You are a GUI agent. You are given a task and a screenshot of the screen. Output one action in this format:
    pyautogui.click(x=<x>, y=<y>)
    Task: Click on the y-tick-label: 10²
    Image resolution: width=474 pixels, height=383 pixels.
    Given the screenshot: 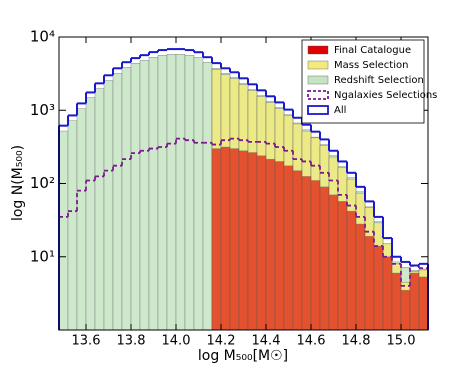 What is the action you would take?
    pyautogui.click(x=42, y=183)
    